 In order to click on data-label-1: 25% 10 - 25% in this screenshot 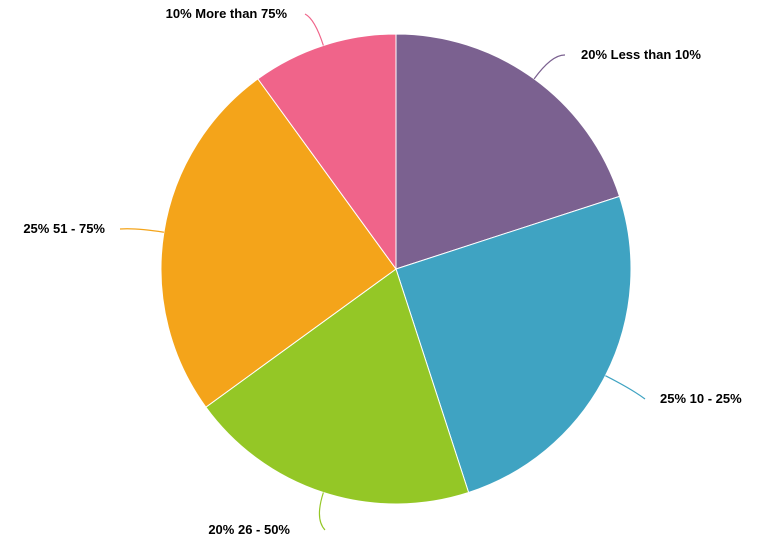, I will do `click(701, 398)`.